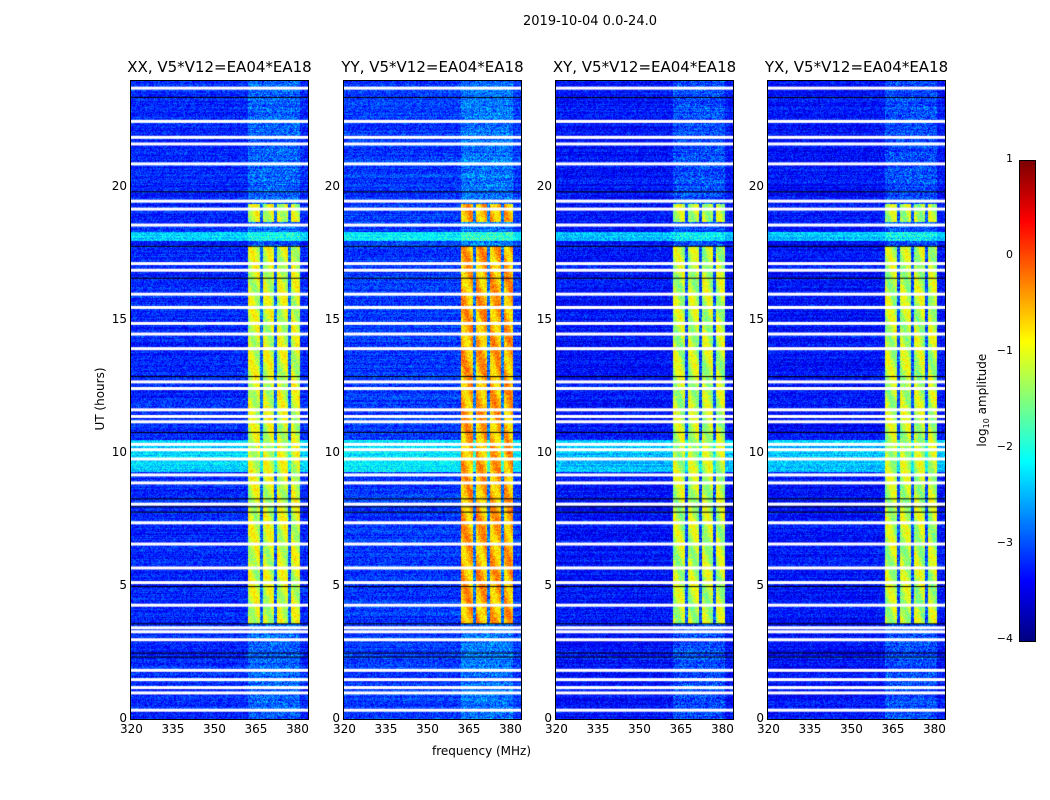 This screenshot has width=1050, height=800. I want to click on colorbar-tick-label: −2, so click(1004, 446).